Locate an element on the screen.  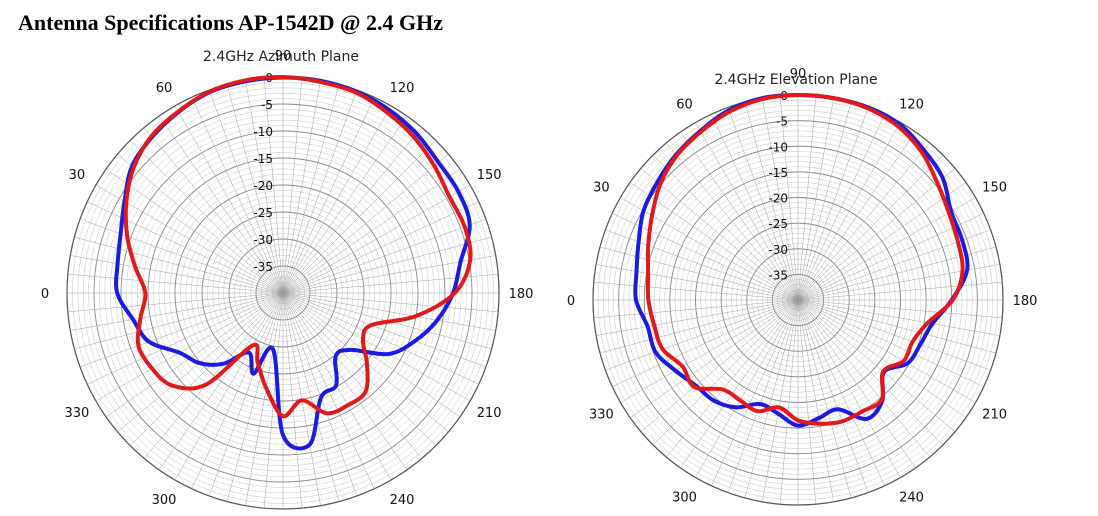
az-angle-label: 300 is located at coordinates (164, 500).